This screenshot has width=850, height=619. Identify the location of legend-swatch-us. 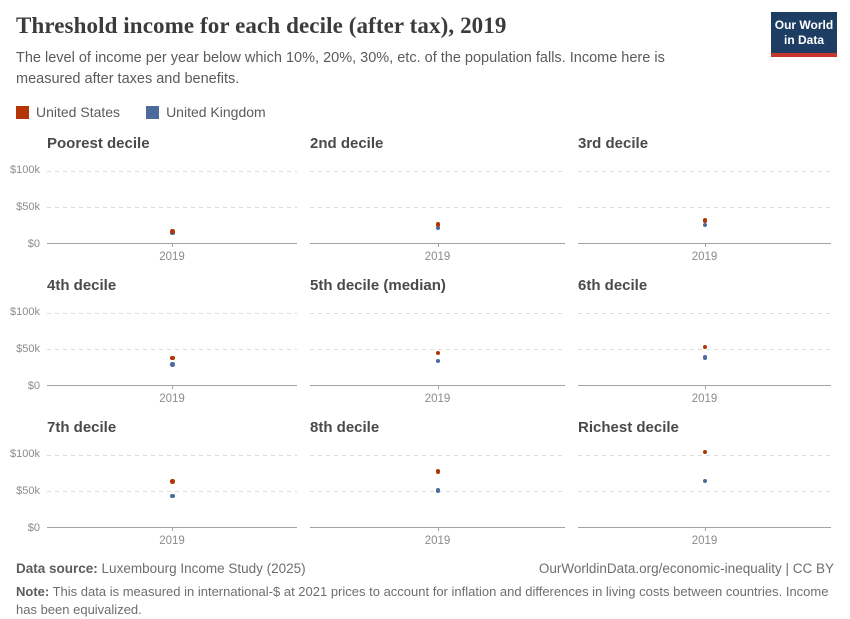
(22, 112).